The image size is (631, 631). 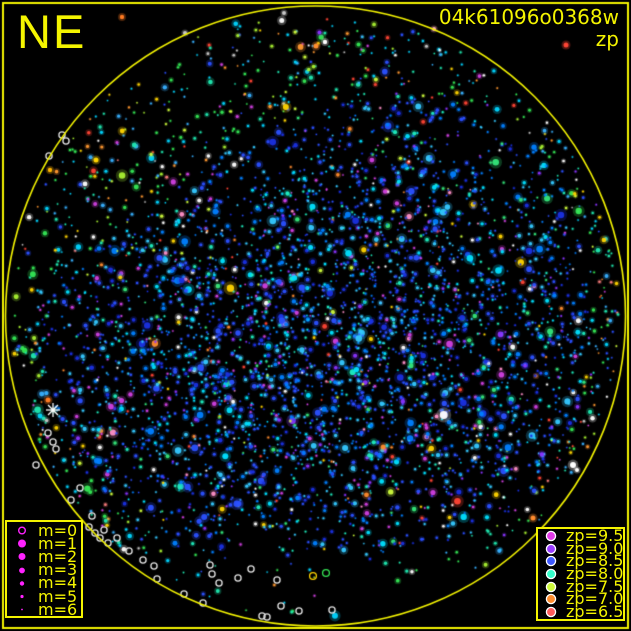 I want to click on legend-label: m=2, so click(x=58, y=556).